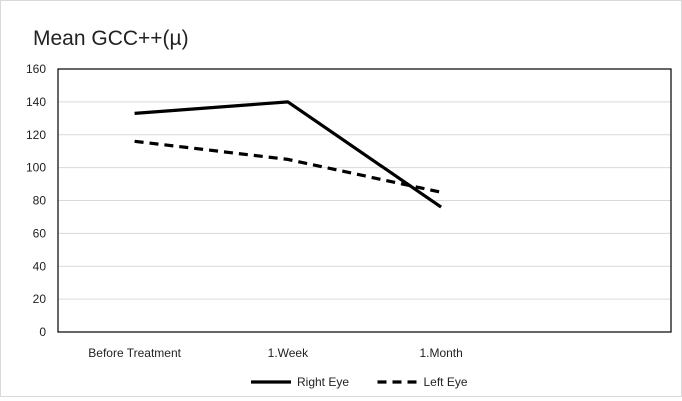  I want to click on chart-title: Mean GCC++(µ), so click(111, 38).